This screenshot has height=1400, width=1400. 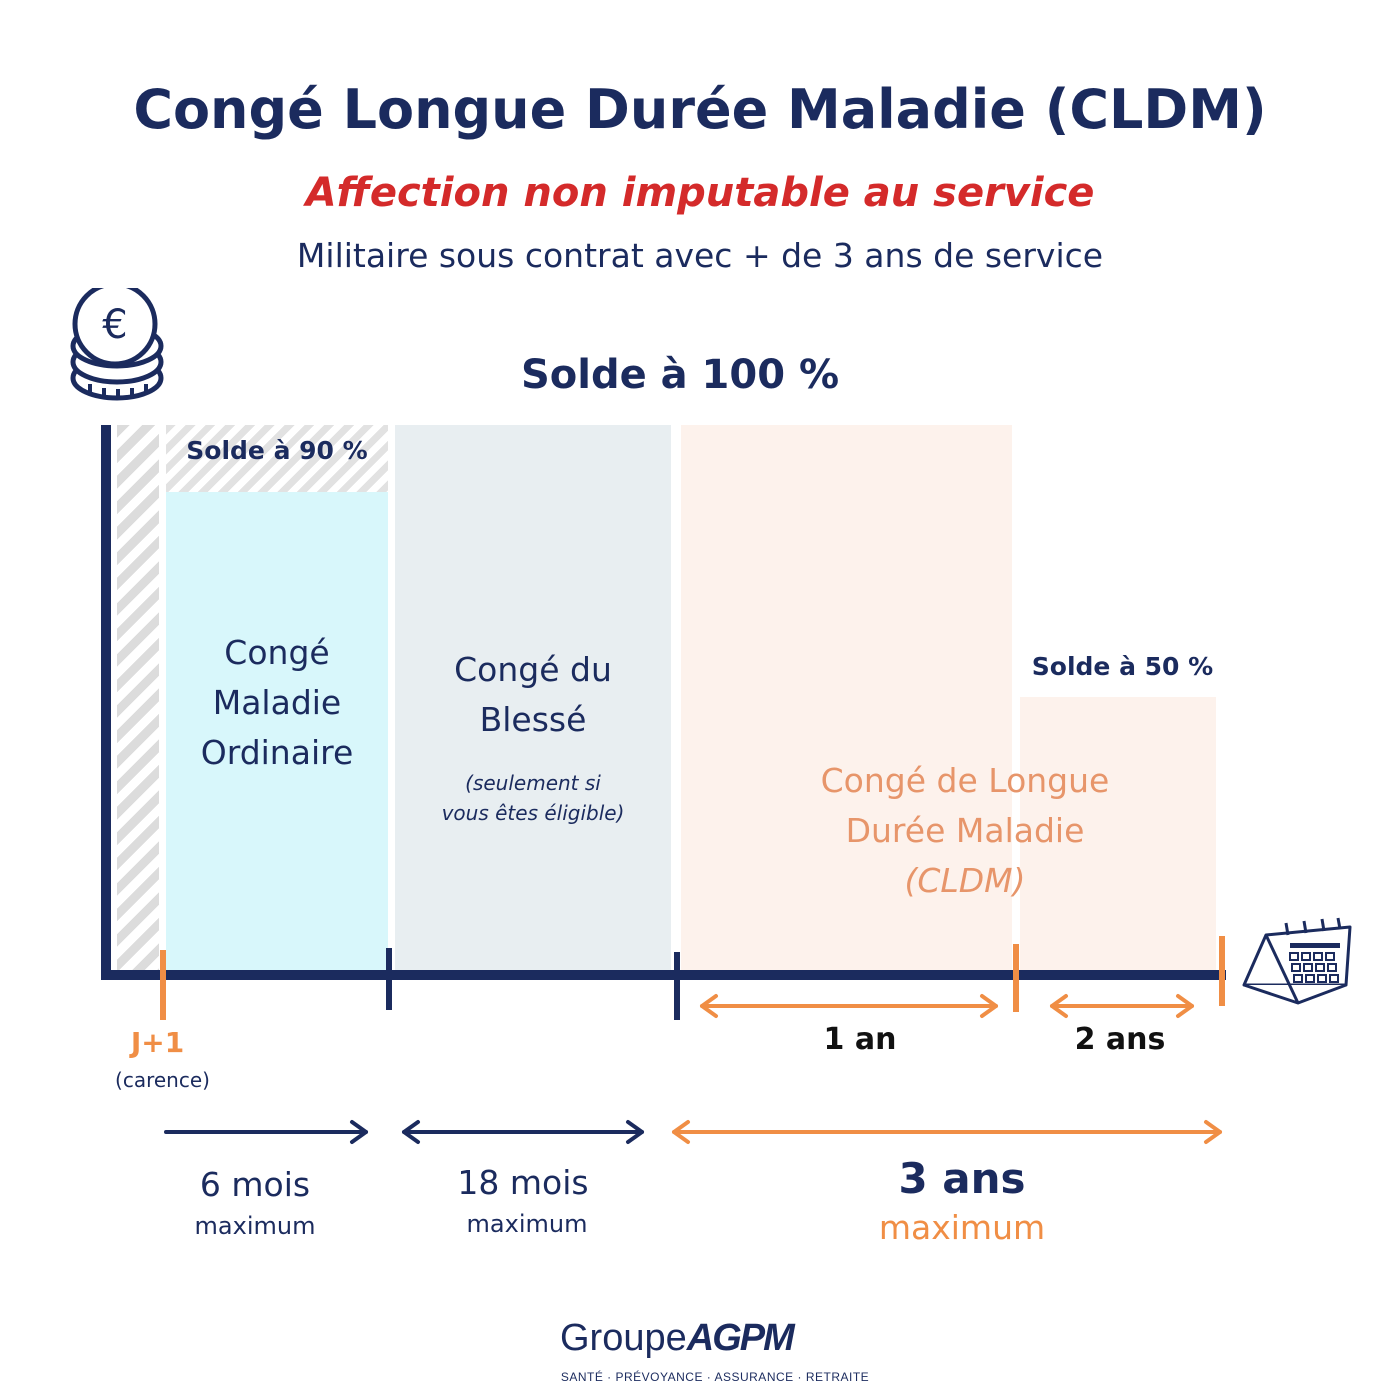 What do you see at coordinates (1016, 978) in the screenshot?
I see `tick-1-an` at bounding box center [1016, 978].